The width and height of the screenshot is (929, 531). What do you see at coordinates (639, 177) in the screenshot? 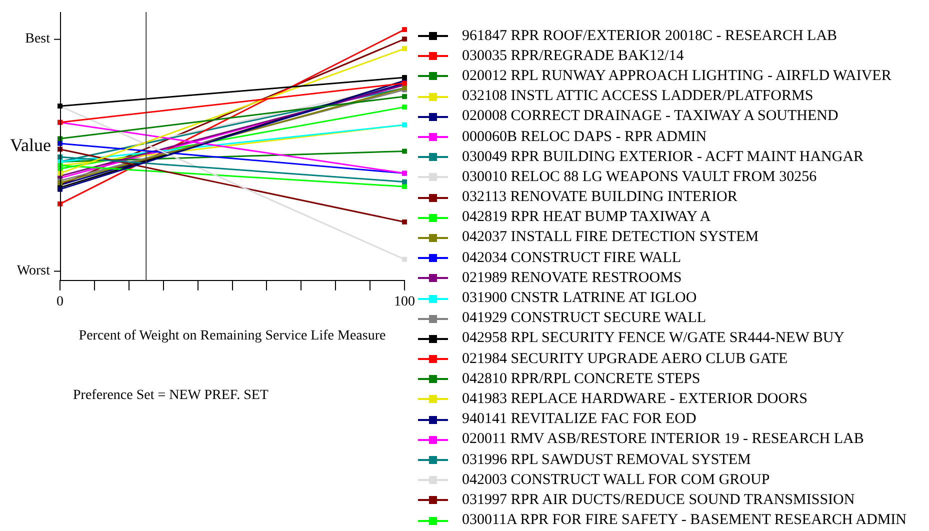
I see `legend-label: 030010 RELOC 88 LG WEAPONS VAULT FROM 30256` at bounding box center [639, 177].